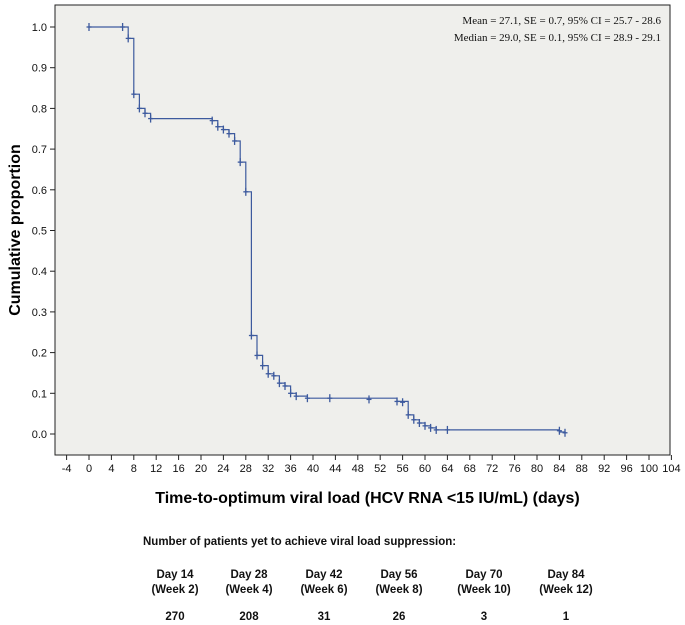 Image resolution: width=685 pixels, height=625 pixels. I want to click on risk-day-label: Day 42, so click(324, 575).